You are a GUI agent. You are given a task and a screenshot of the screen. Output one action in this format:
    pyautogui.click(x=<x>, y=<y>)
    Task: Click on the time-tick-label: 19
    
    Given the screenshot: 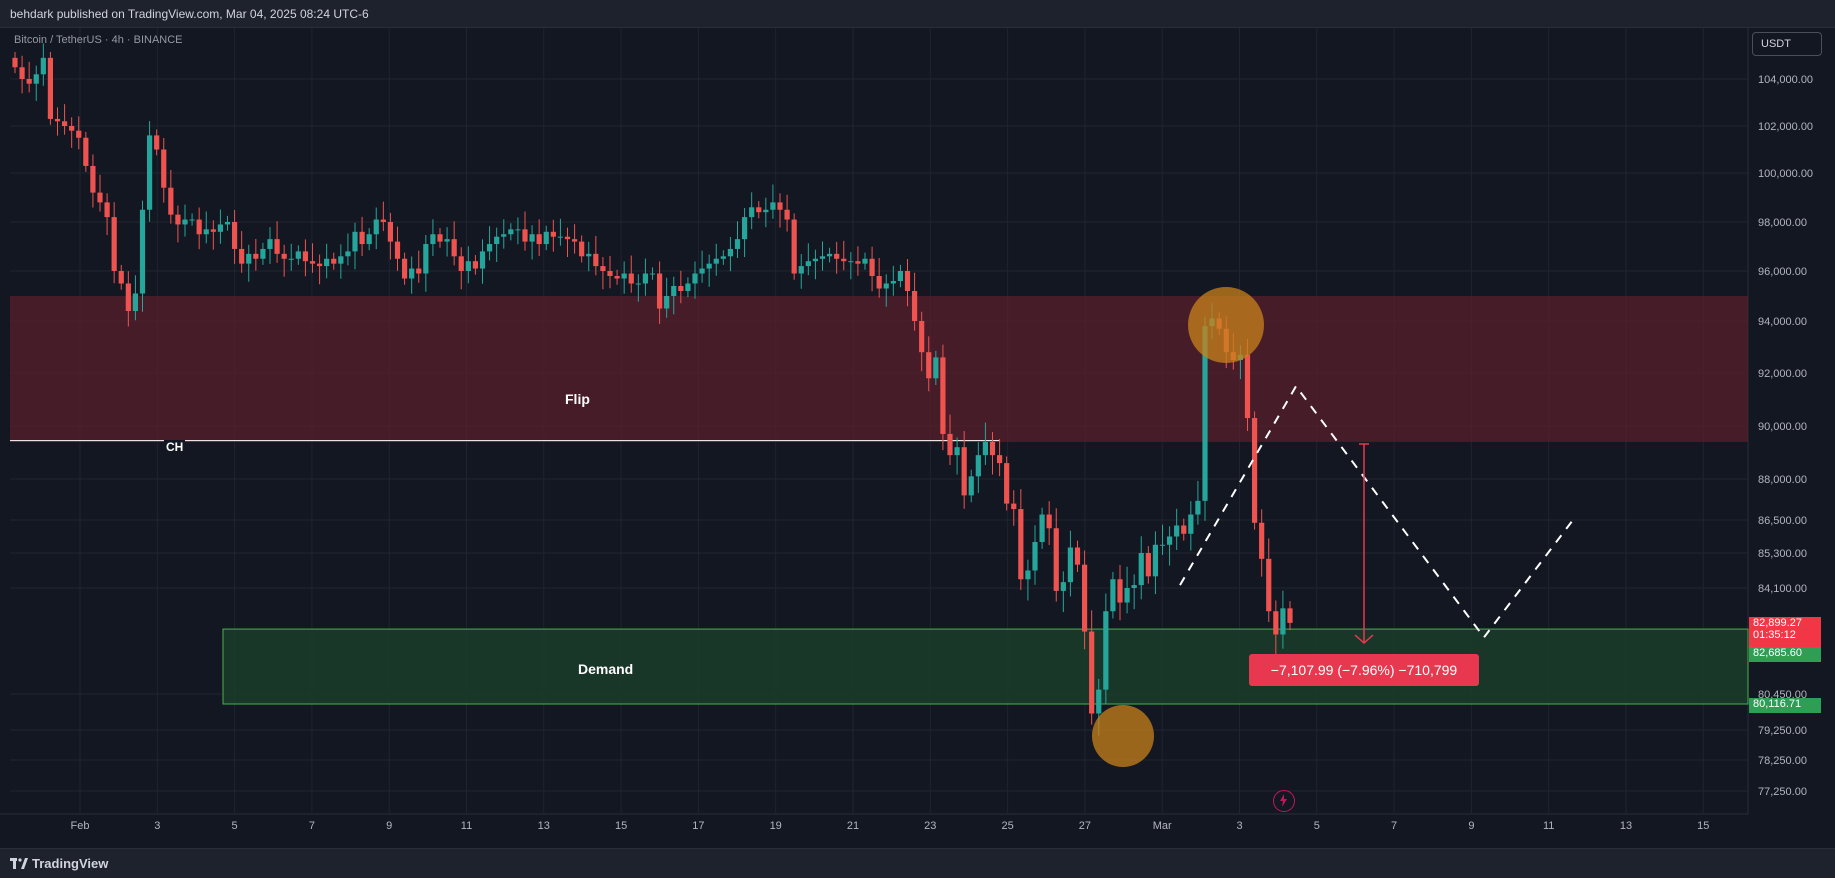 What is the action you would take?
    pyautogui.click(x=776, y=826)
    